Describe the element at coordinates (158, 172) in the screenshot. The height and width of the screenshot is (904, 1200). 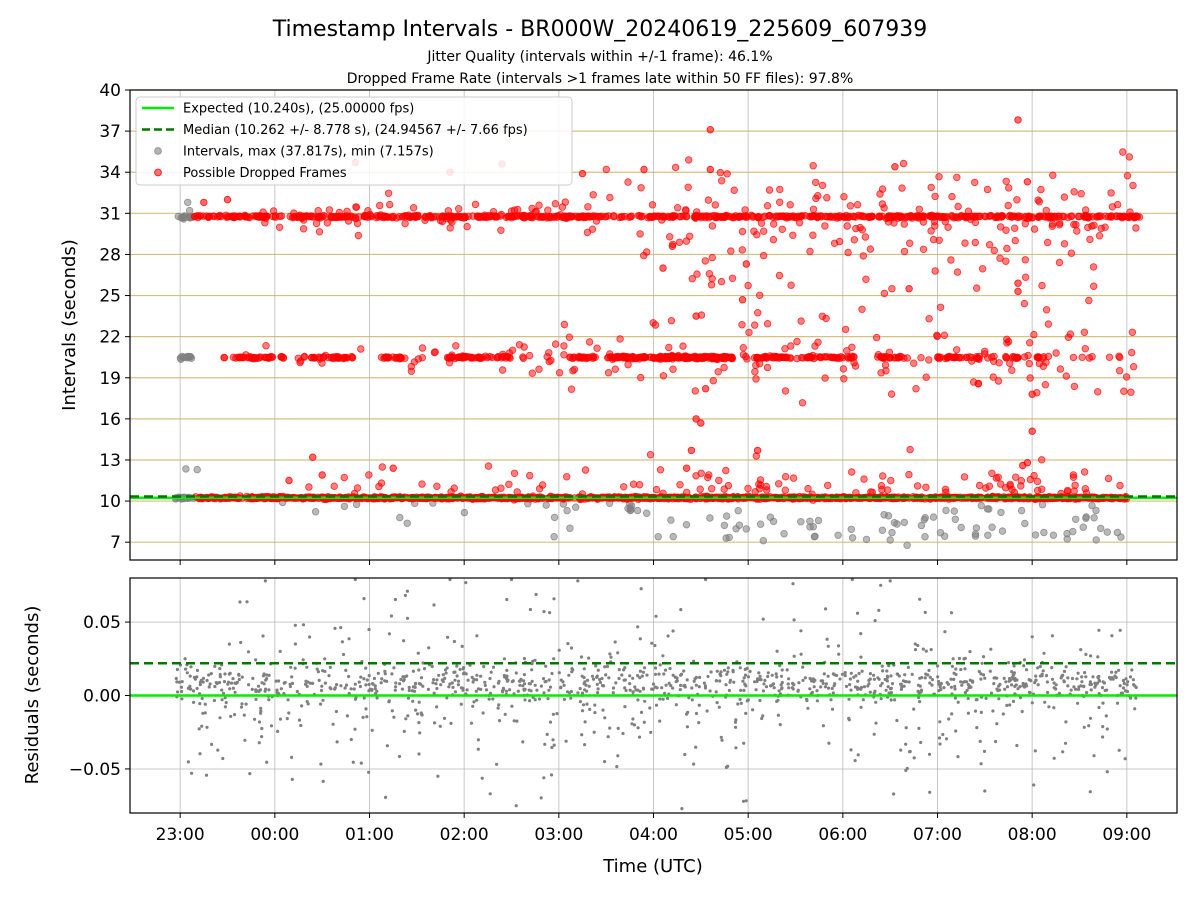
I see `legend-dropped-swatch` at that location.